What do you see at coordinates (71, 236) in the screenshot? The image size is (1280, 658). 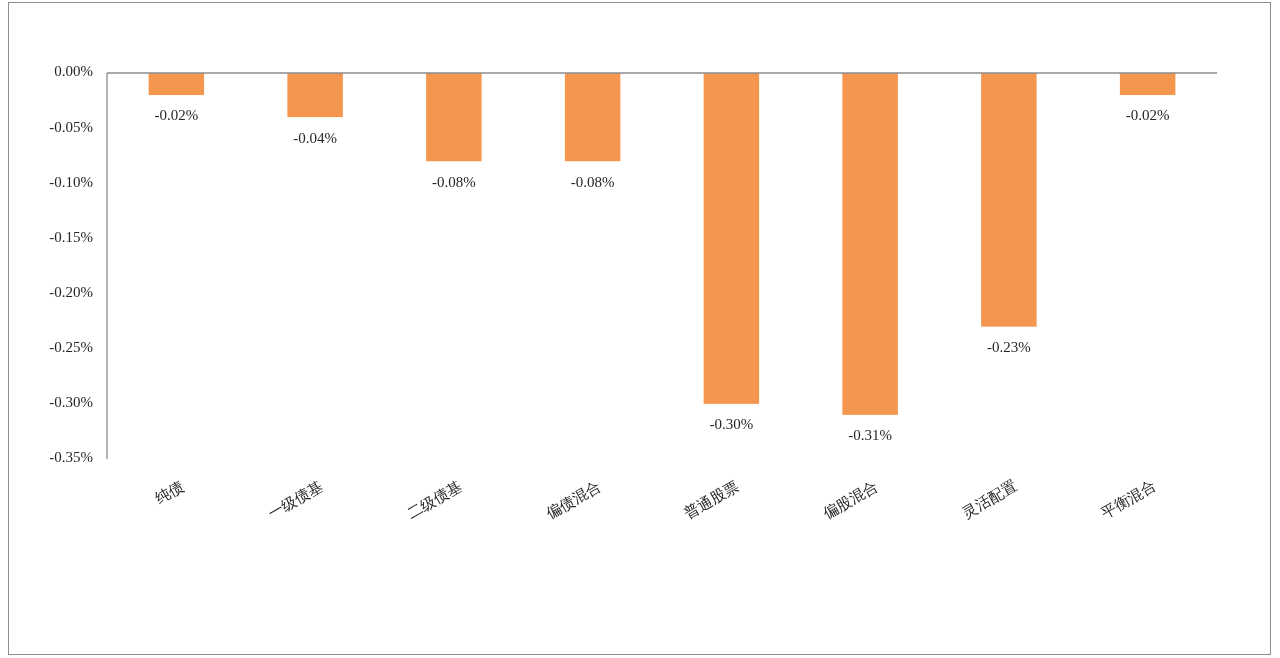 I see `y-tick-label: -0.15%` at bounding box center [71, 236].